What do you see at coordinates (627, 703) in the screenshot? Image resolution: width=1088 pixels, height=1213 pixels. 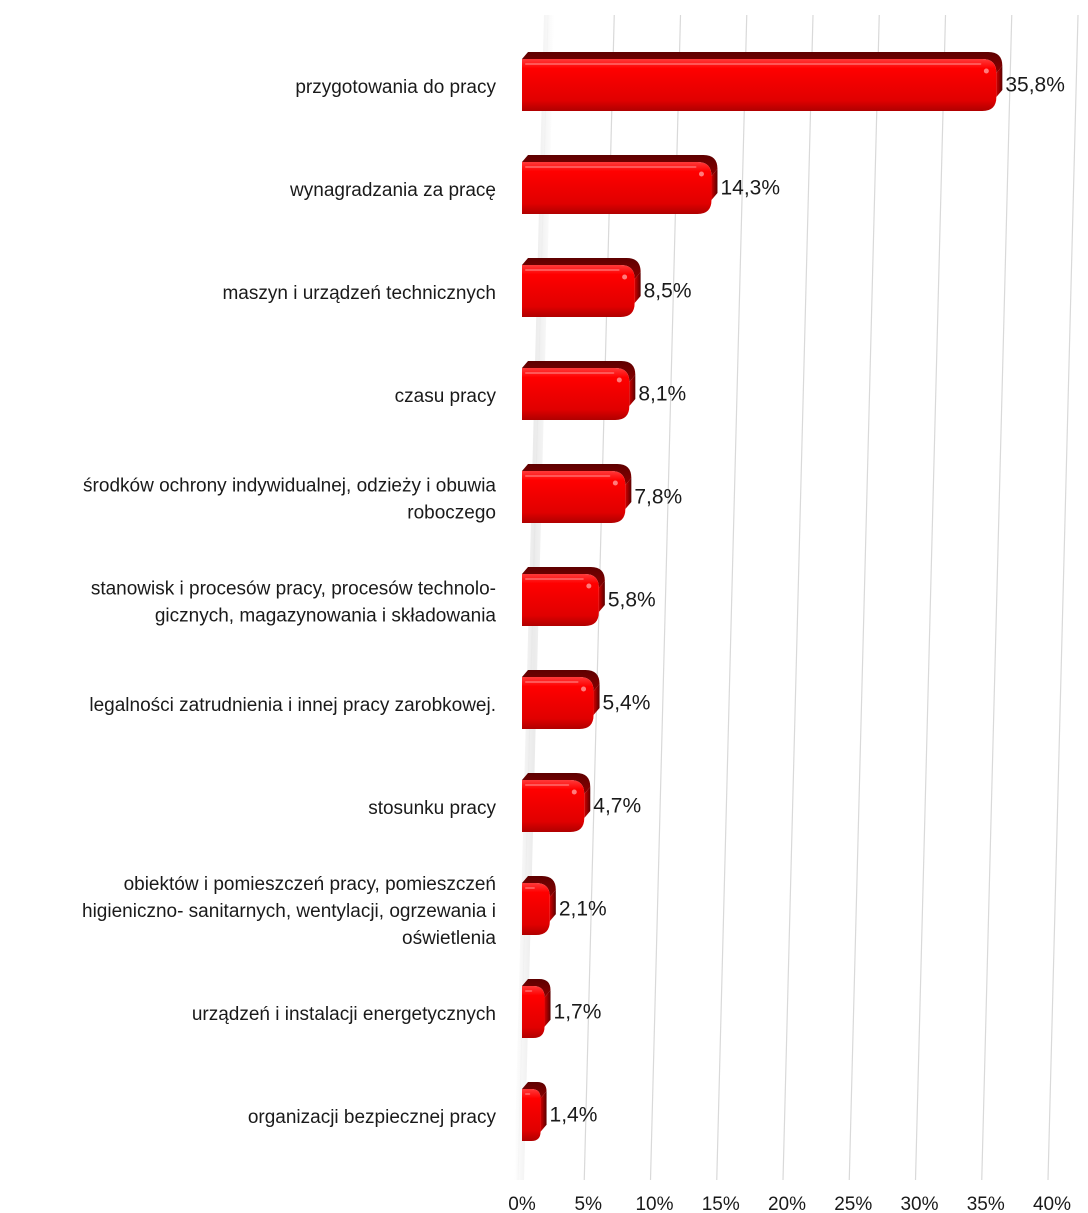 I see `value-label: 5,4%` at bounding box center [627, 703].